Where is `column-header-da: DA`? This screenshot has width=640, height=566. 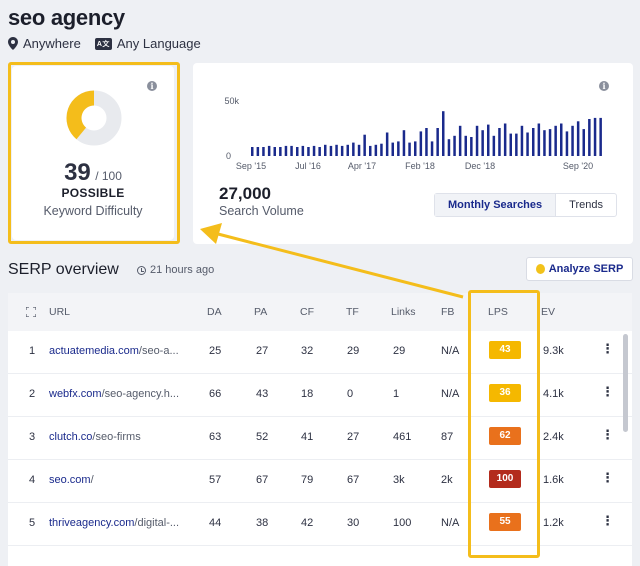 column-header-da: DA is located at coordinates (214, 312).